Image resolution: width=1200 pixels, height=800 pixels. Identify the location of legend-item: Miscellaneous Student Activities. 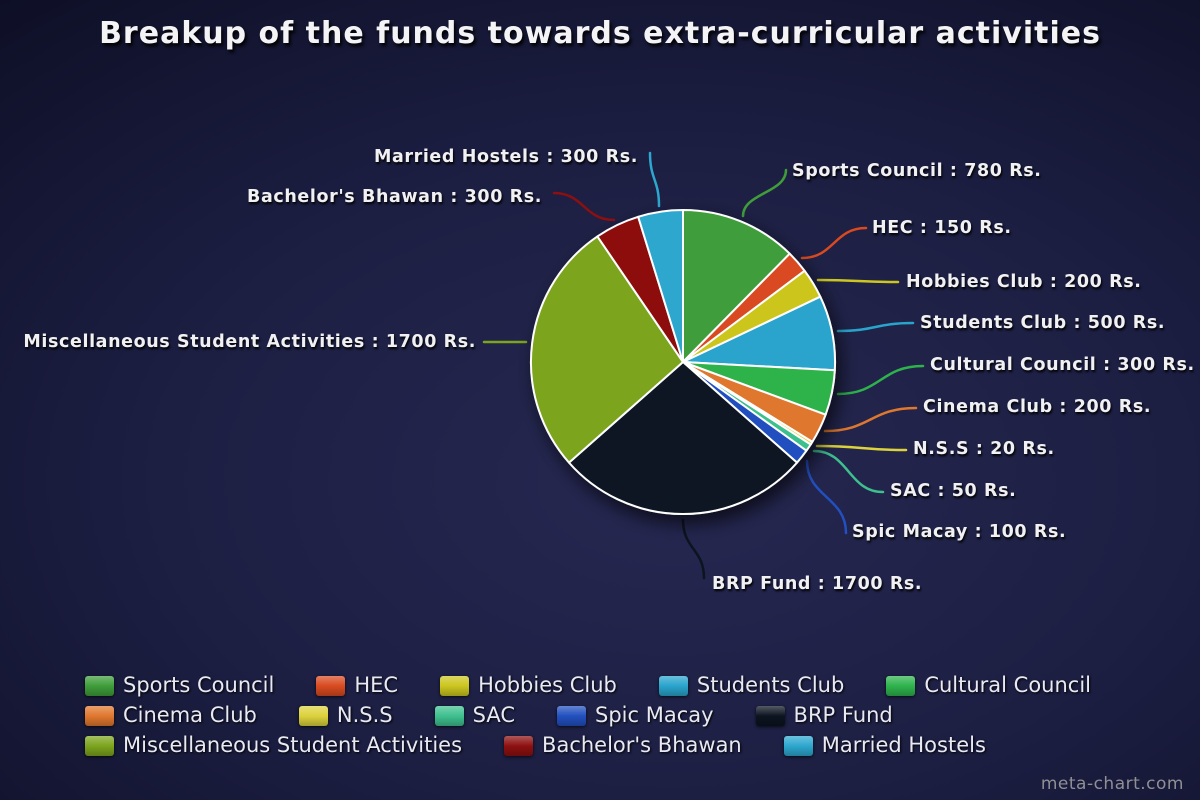
(273, 745).